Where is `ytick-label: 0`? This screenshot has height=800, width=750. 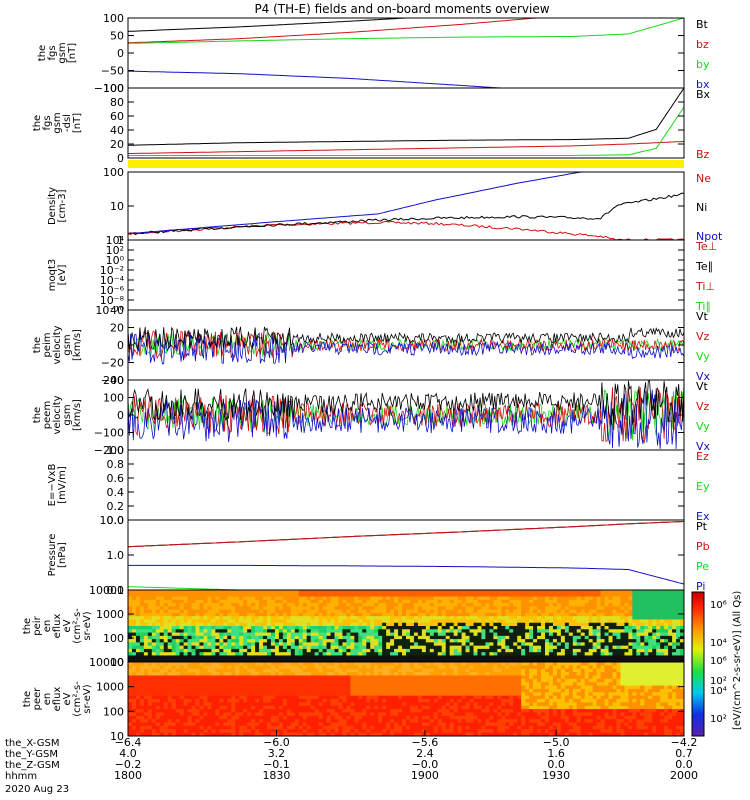 ytick-label: 0 is located at coordinates (120, 415).